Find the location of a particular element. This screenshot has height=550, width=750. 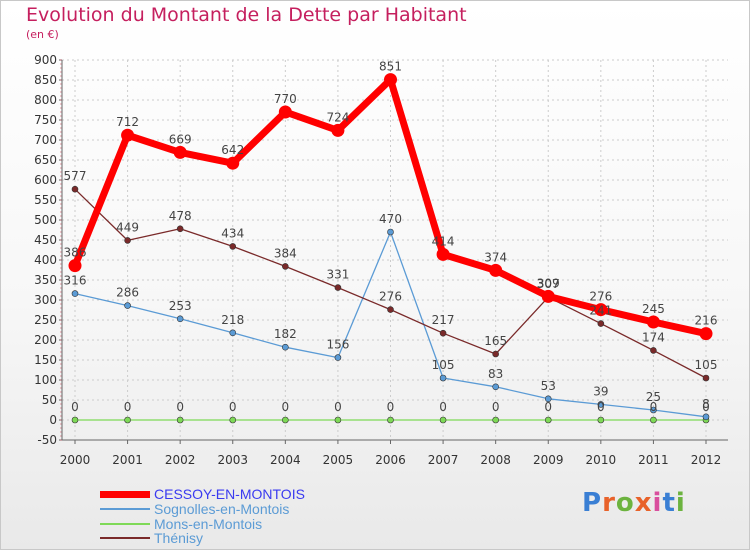

data-label: 83 is located at coordinates (495, 374).